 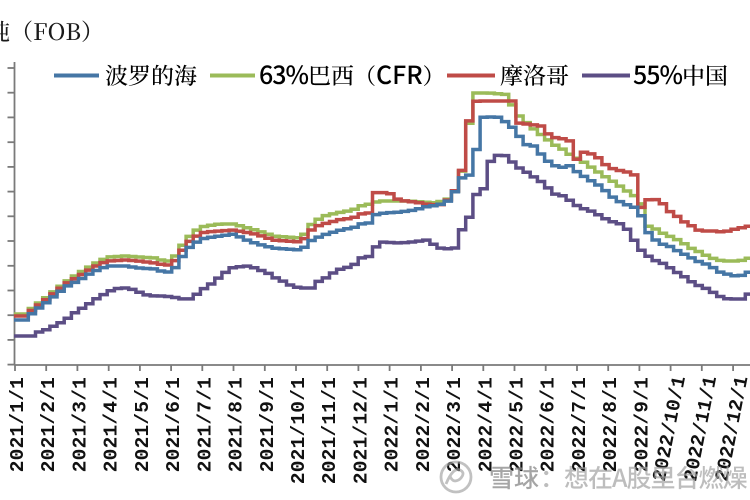 I want to click on svg-text: 2021/3/1, so click(x=80, y=424).